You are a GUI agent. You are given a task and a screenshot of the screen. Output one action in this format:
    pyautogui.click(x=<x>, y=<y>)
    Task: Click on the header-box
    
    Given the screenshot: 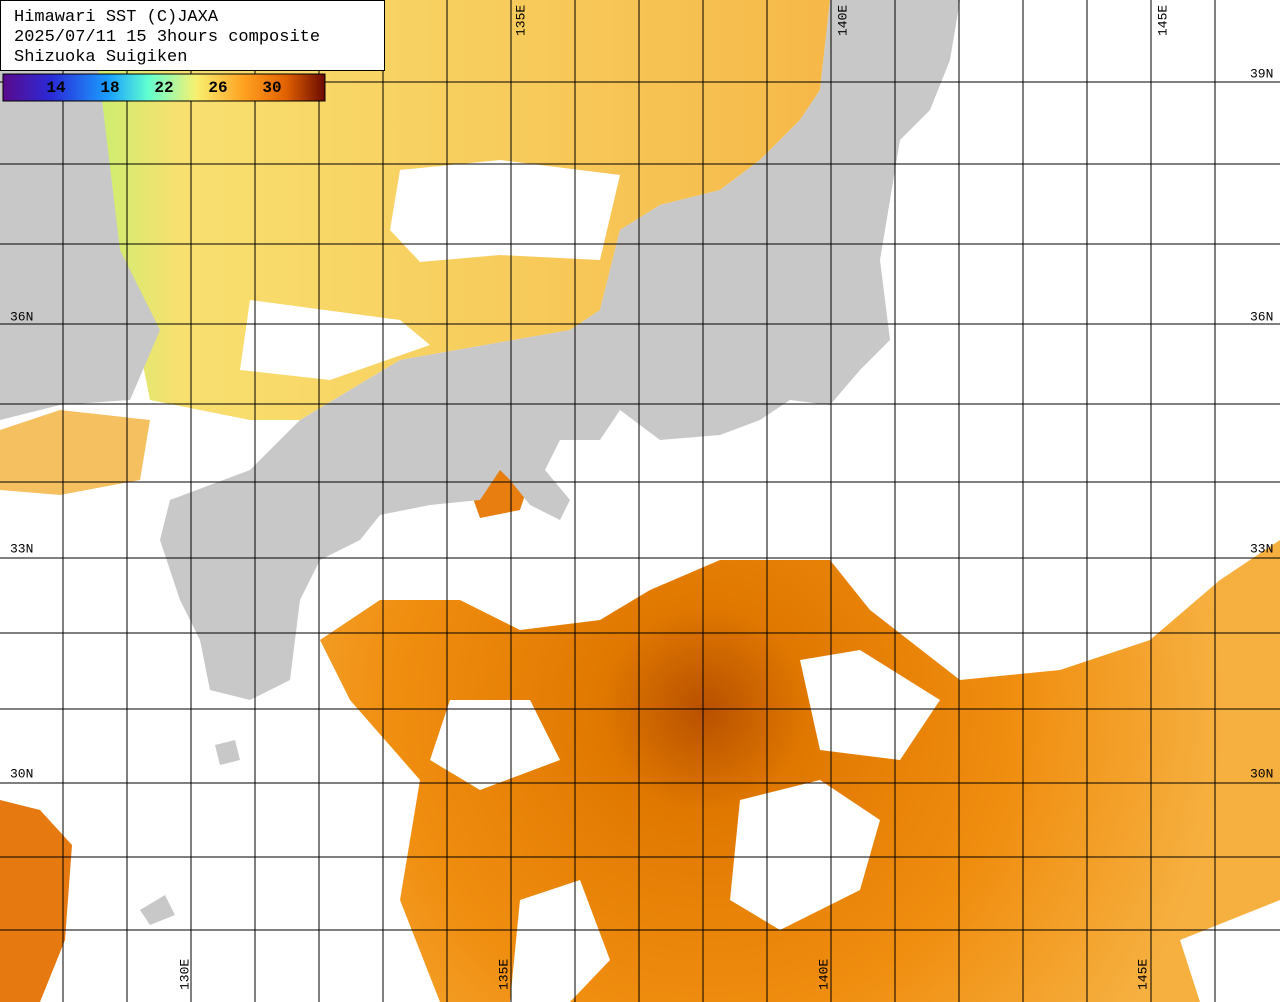 What is the action you would take?
    pyautogui.click(x=192, y=35)
    